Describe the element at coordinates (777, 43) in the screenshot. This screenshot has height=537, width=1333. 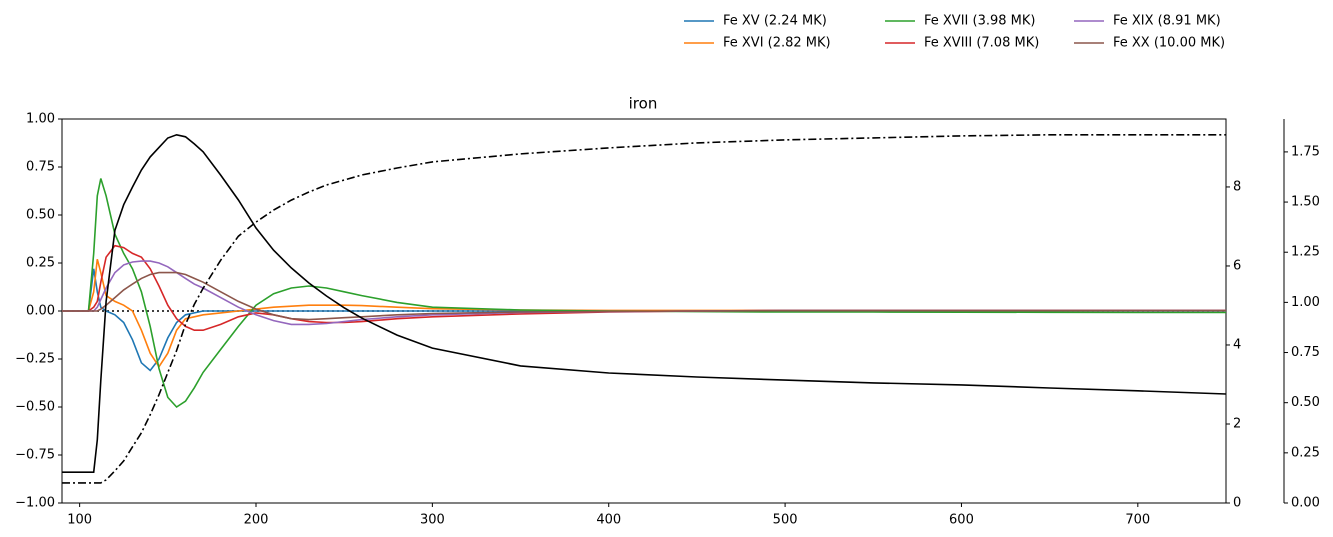
I see `legend-label: Fe XVI (2.82 MK)` at that location.